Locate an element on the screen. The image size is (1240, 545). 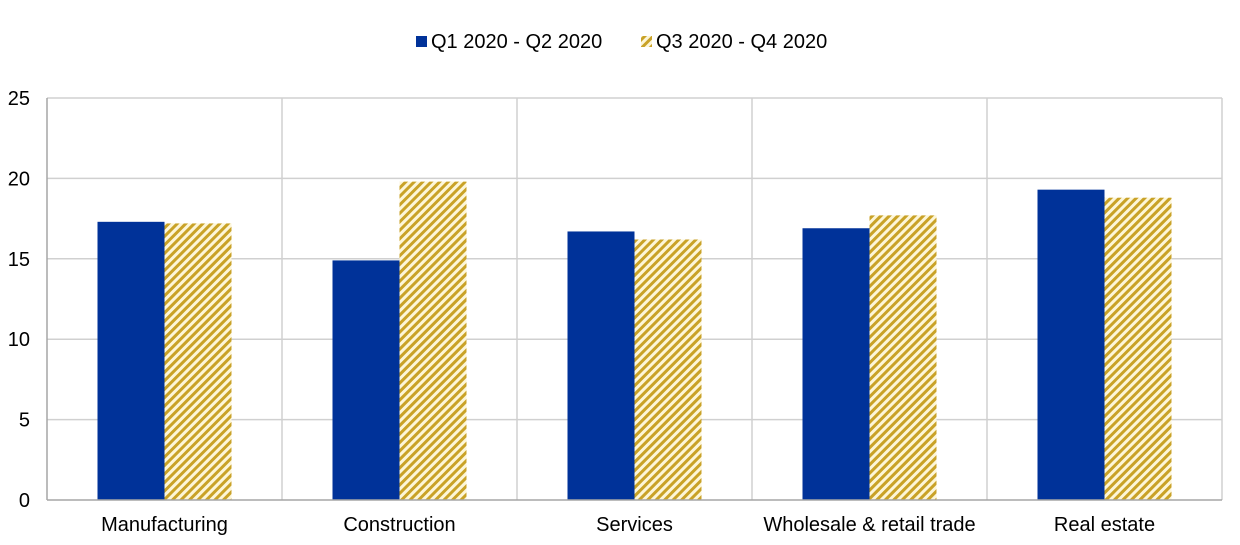
bar-q3-q4-wholesale-retail-trade is located at coordinates (903, 357).